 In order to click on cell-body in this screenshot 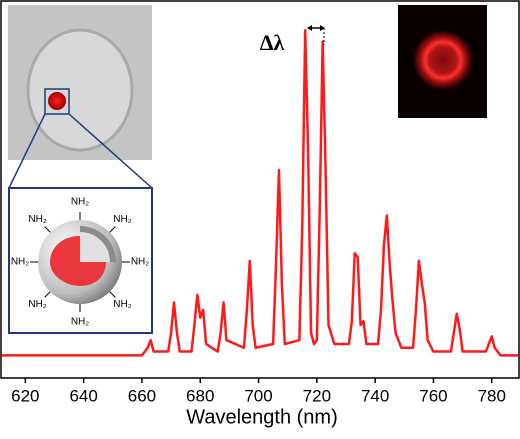, I will do `click(80, 90)`.